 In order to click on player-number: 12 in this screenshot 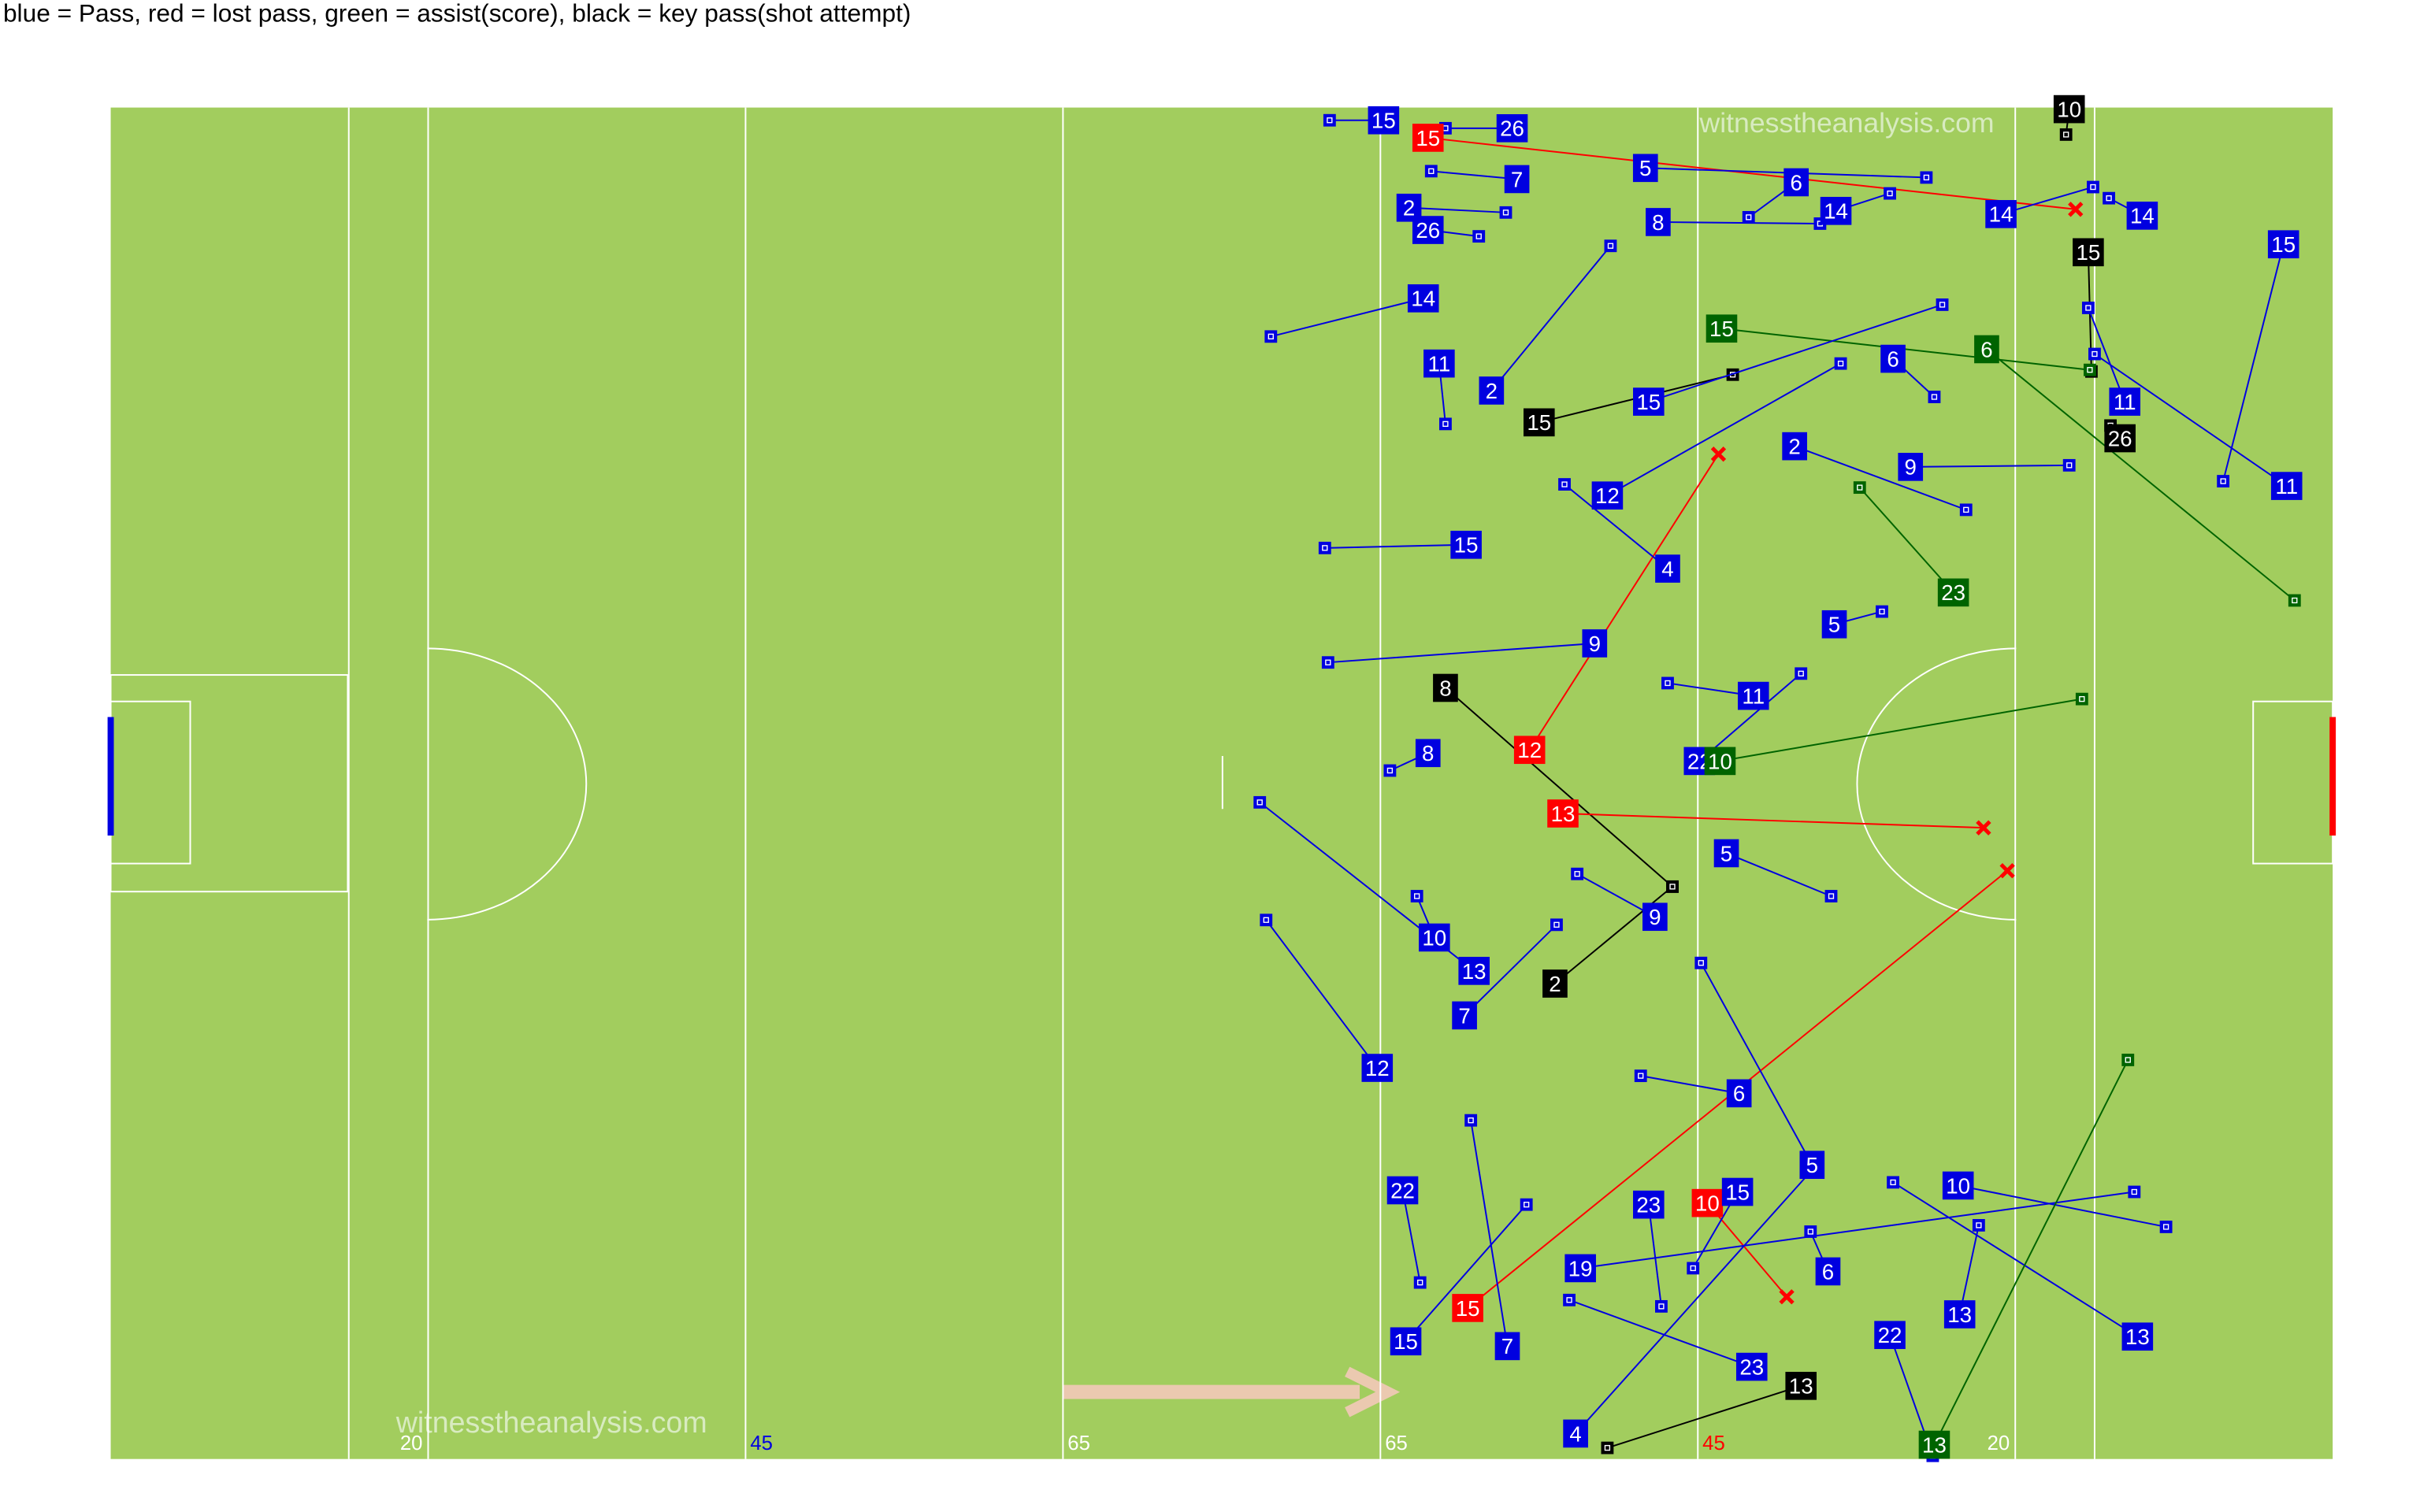, I will do `click(1377, 1068)`.